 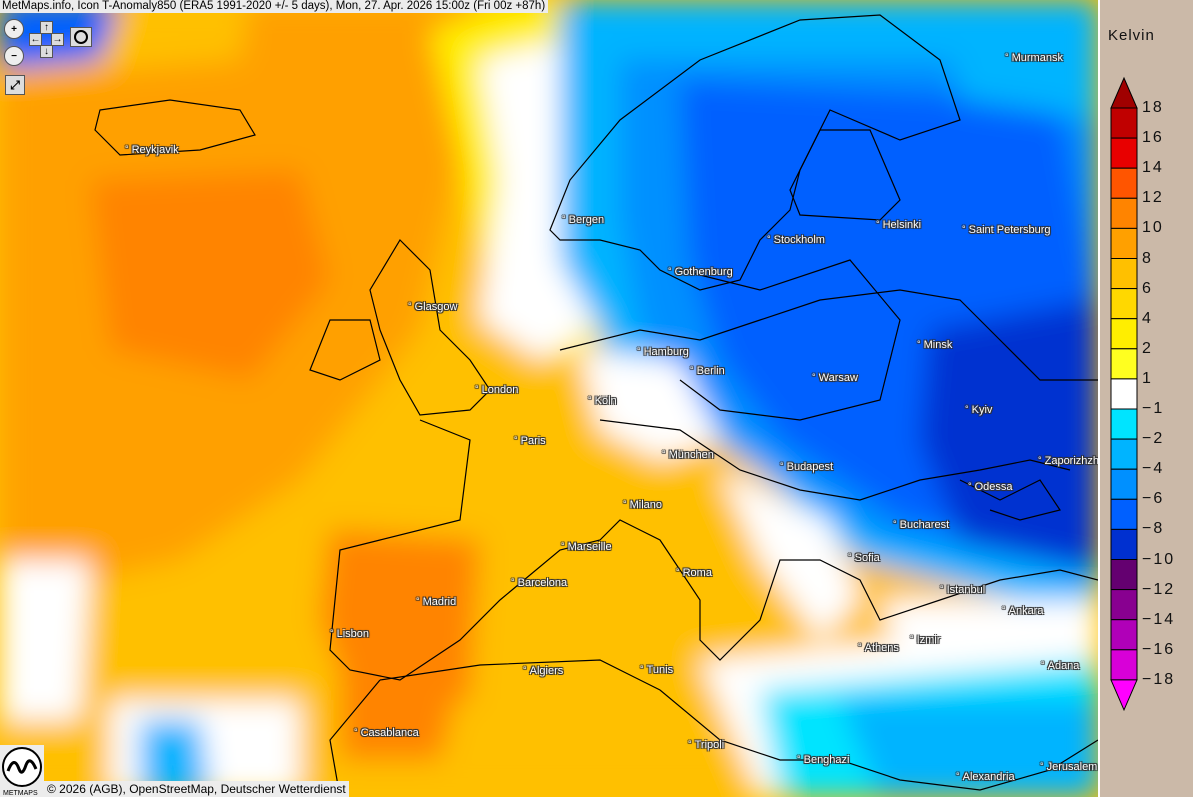 I want to click on city-name: Ankara, so click(x=1026, y=611).